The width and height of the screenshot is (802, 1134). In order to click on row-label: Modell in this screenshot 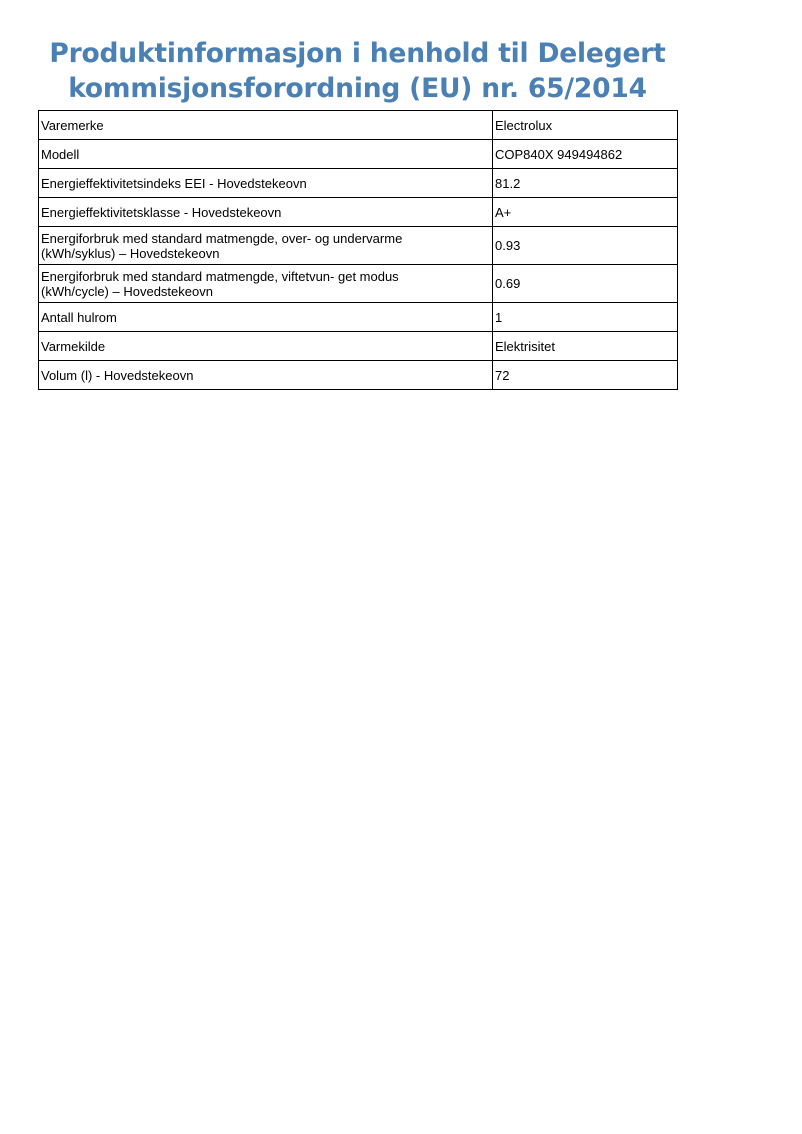, I will do `click(265, 154)`.